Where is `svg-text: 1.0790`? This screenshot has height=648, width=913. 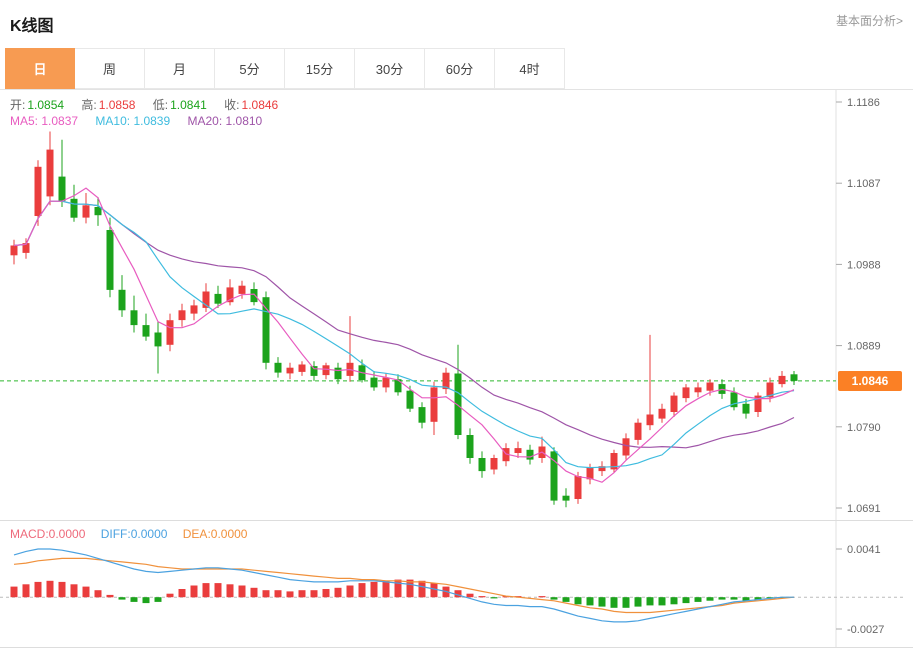
svg-text: 1.0790 is located at coordinates (864, 428).